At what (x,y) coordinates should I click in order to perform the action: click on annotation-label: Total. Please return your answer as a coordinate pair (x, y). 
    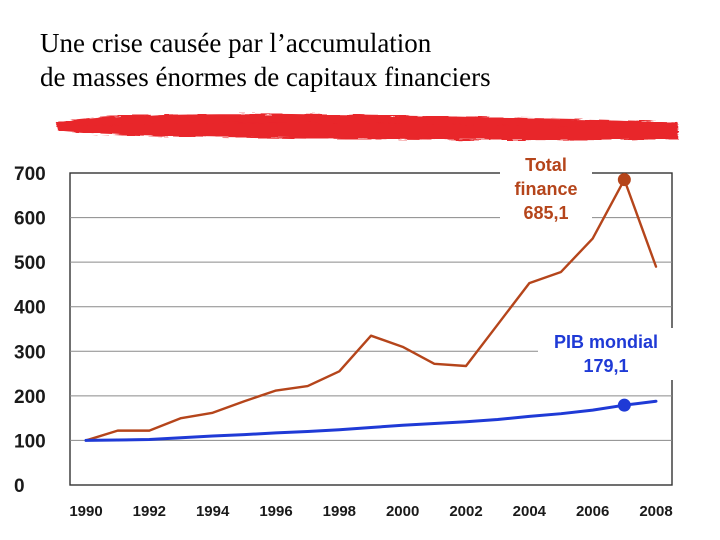
    Looking at the image, I should click on (546, 165).